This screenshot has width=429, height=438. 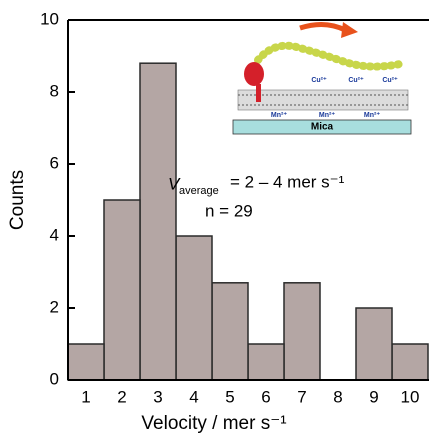 What do you see at coordinates (49, 18) in the screenshot?
I see `y-tick-label: 10` at bounding box center [49, 18].